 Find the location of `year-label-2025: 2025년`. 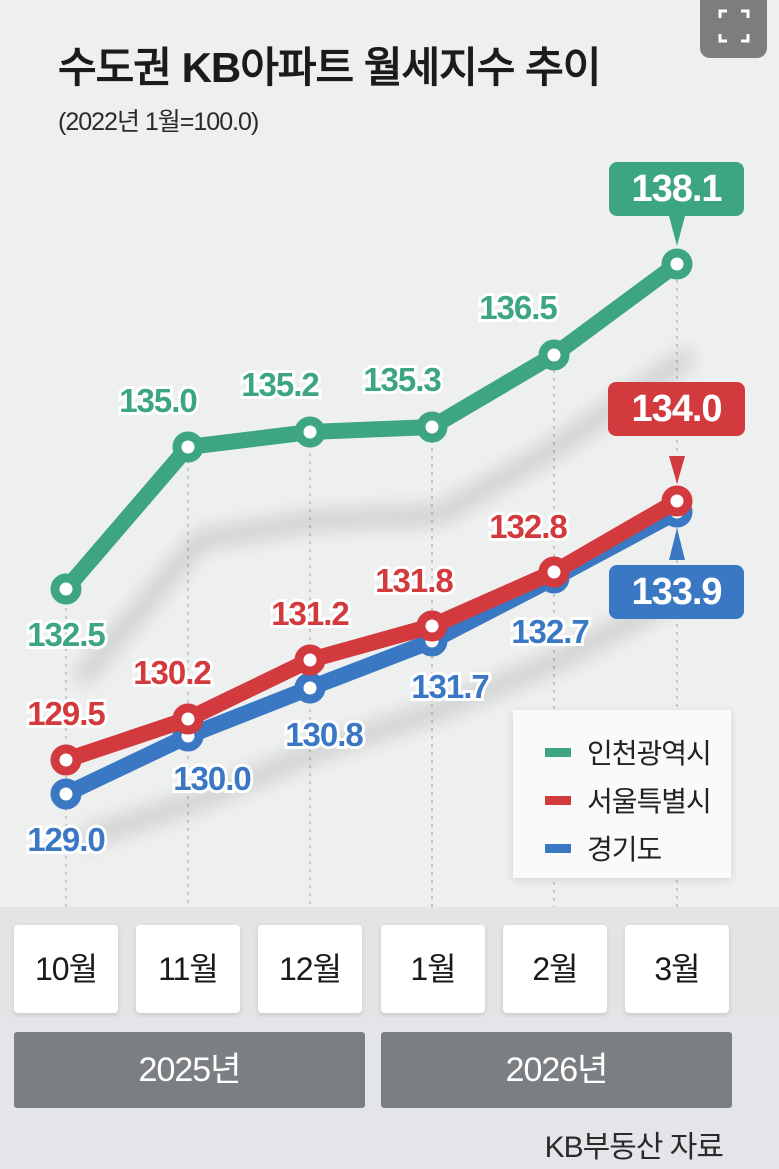

year-label-2025: 2025년 is located at coordinates (189, 1070).